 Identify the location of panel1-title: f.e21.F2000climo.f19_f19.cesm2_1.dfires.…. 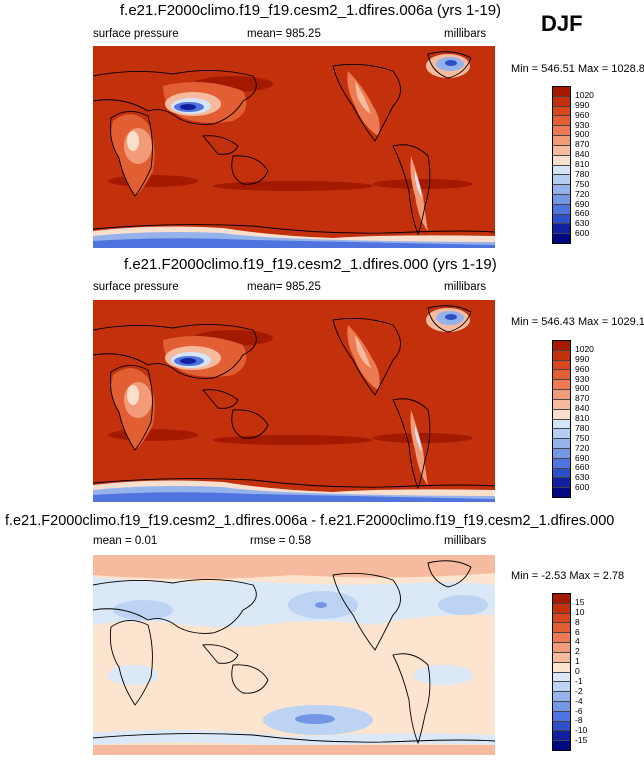
(311, 10).